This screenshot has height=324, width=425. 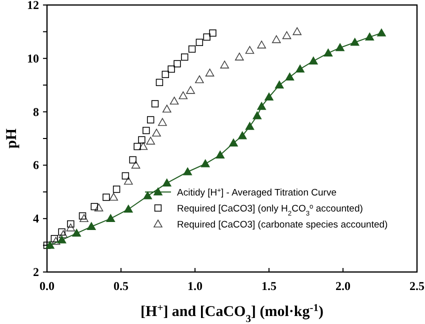 I want to click on y-tick-label: 10, so click(x=33, y=58).